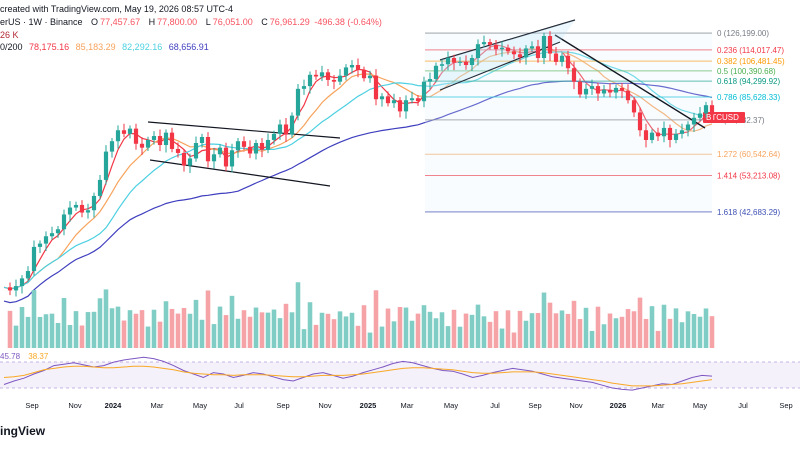  Describe the element at coordinates (142, 47) in the screenshot. I see `ma-value-3: 82,292.16` at that location.